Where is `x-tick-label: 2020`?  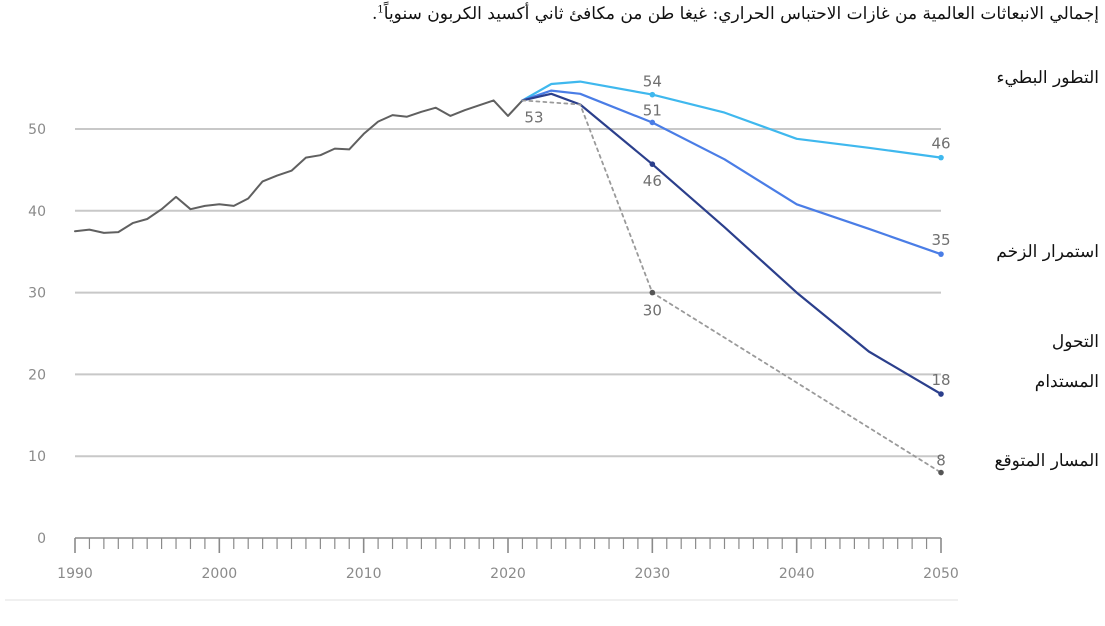
x-tick-label: 2020 is located at coordinates (508, 574).